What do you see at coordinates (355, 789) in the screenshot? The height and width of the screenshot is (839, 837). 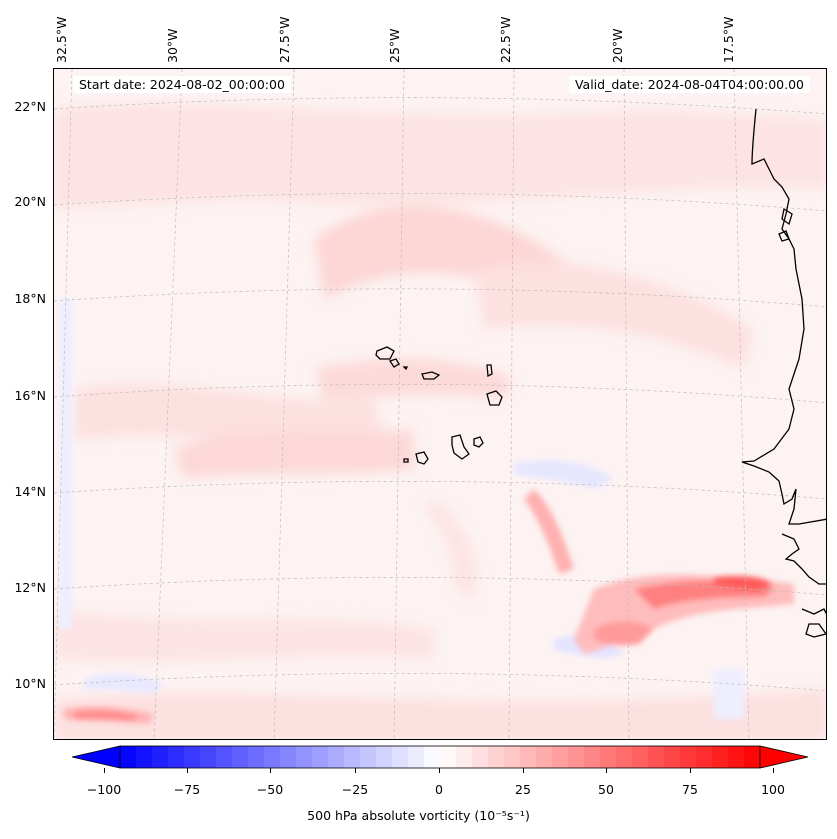 I see `colorbar-tick-label: −25` at bounding box center [355, 789].